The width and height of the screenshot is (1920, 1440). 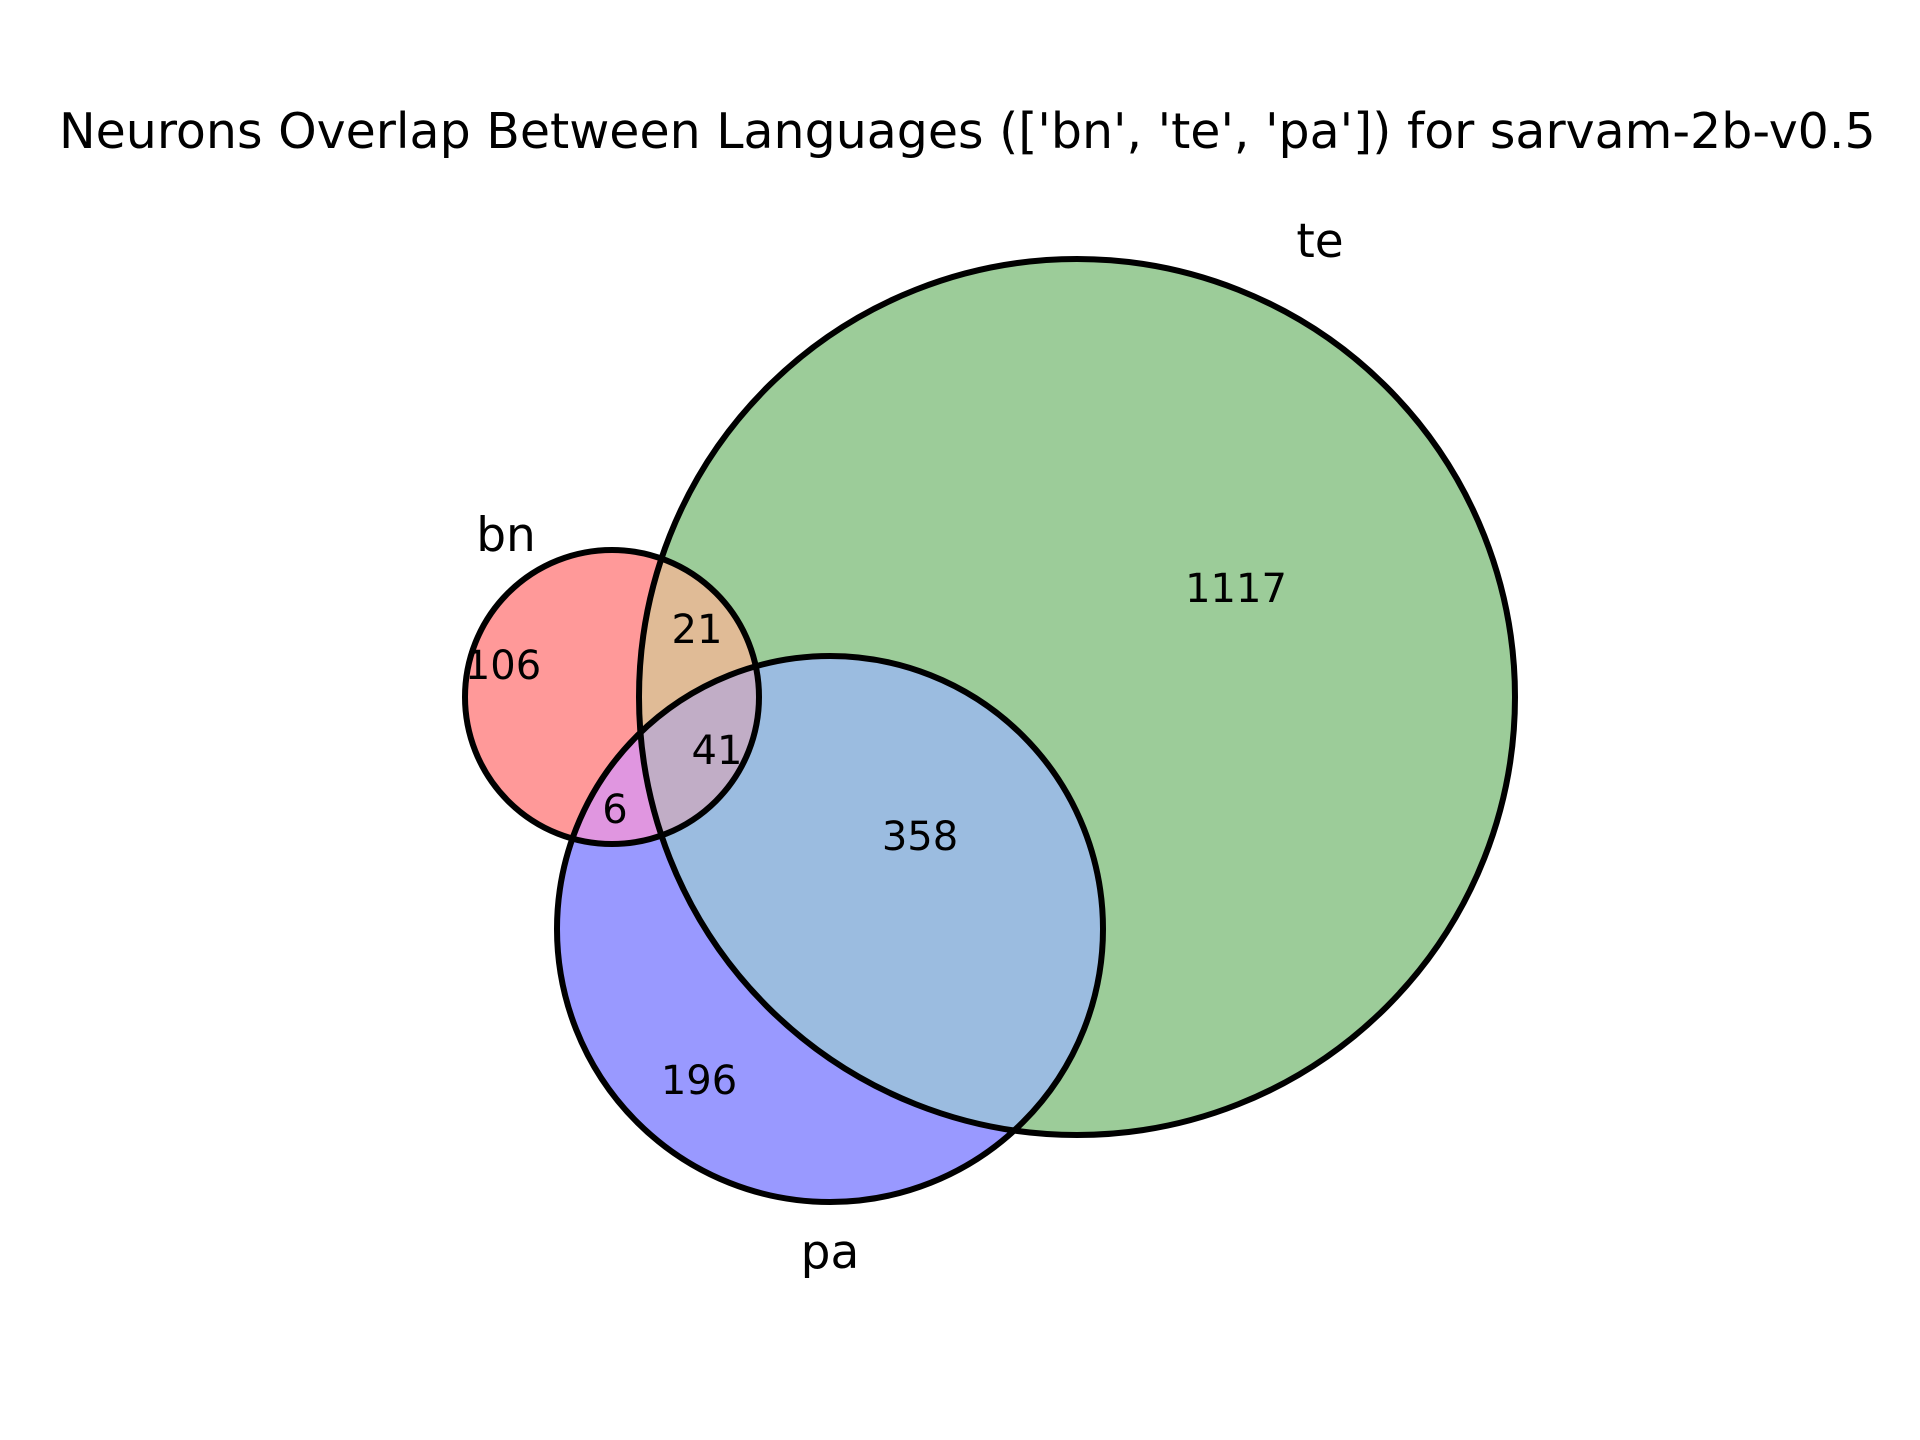 What do you see at coordinates (697, 630) in the screenshot?
I see `region-label-bn-te: 21` at bounding box center [697, 630].